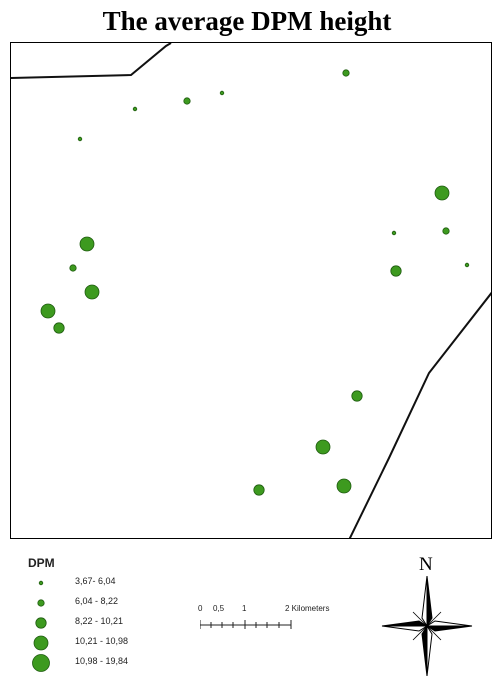 The height and width of the screenshot is (682, 494). What do you see at coordinates (200, 608) in the screenshot?
I see `scale-label: 0` at bounding box center [200, 608].